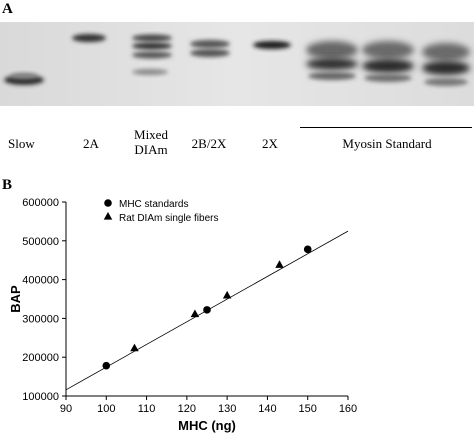 The image size is (474, 434). What do you see at coordinates (227, 409) in the screenshot?
I see `x-tick-label: 130` at bounding box center [227, 409].